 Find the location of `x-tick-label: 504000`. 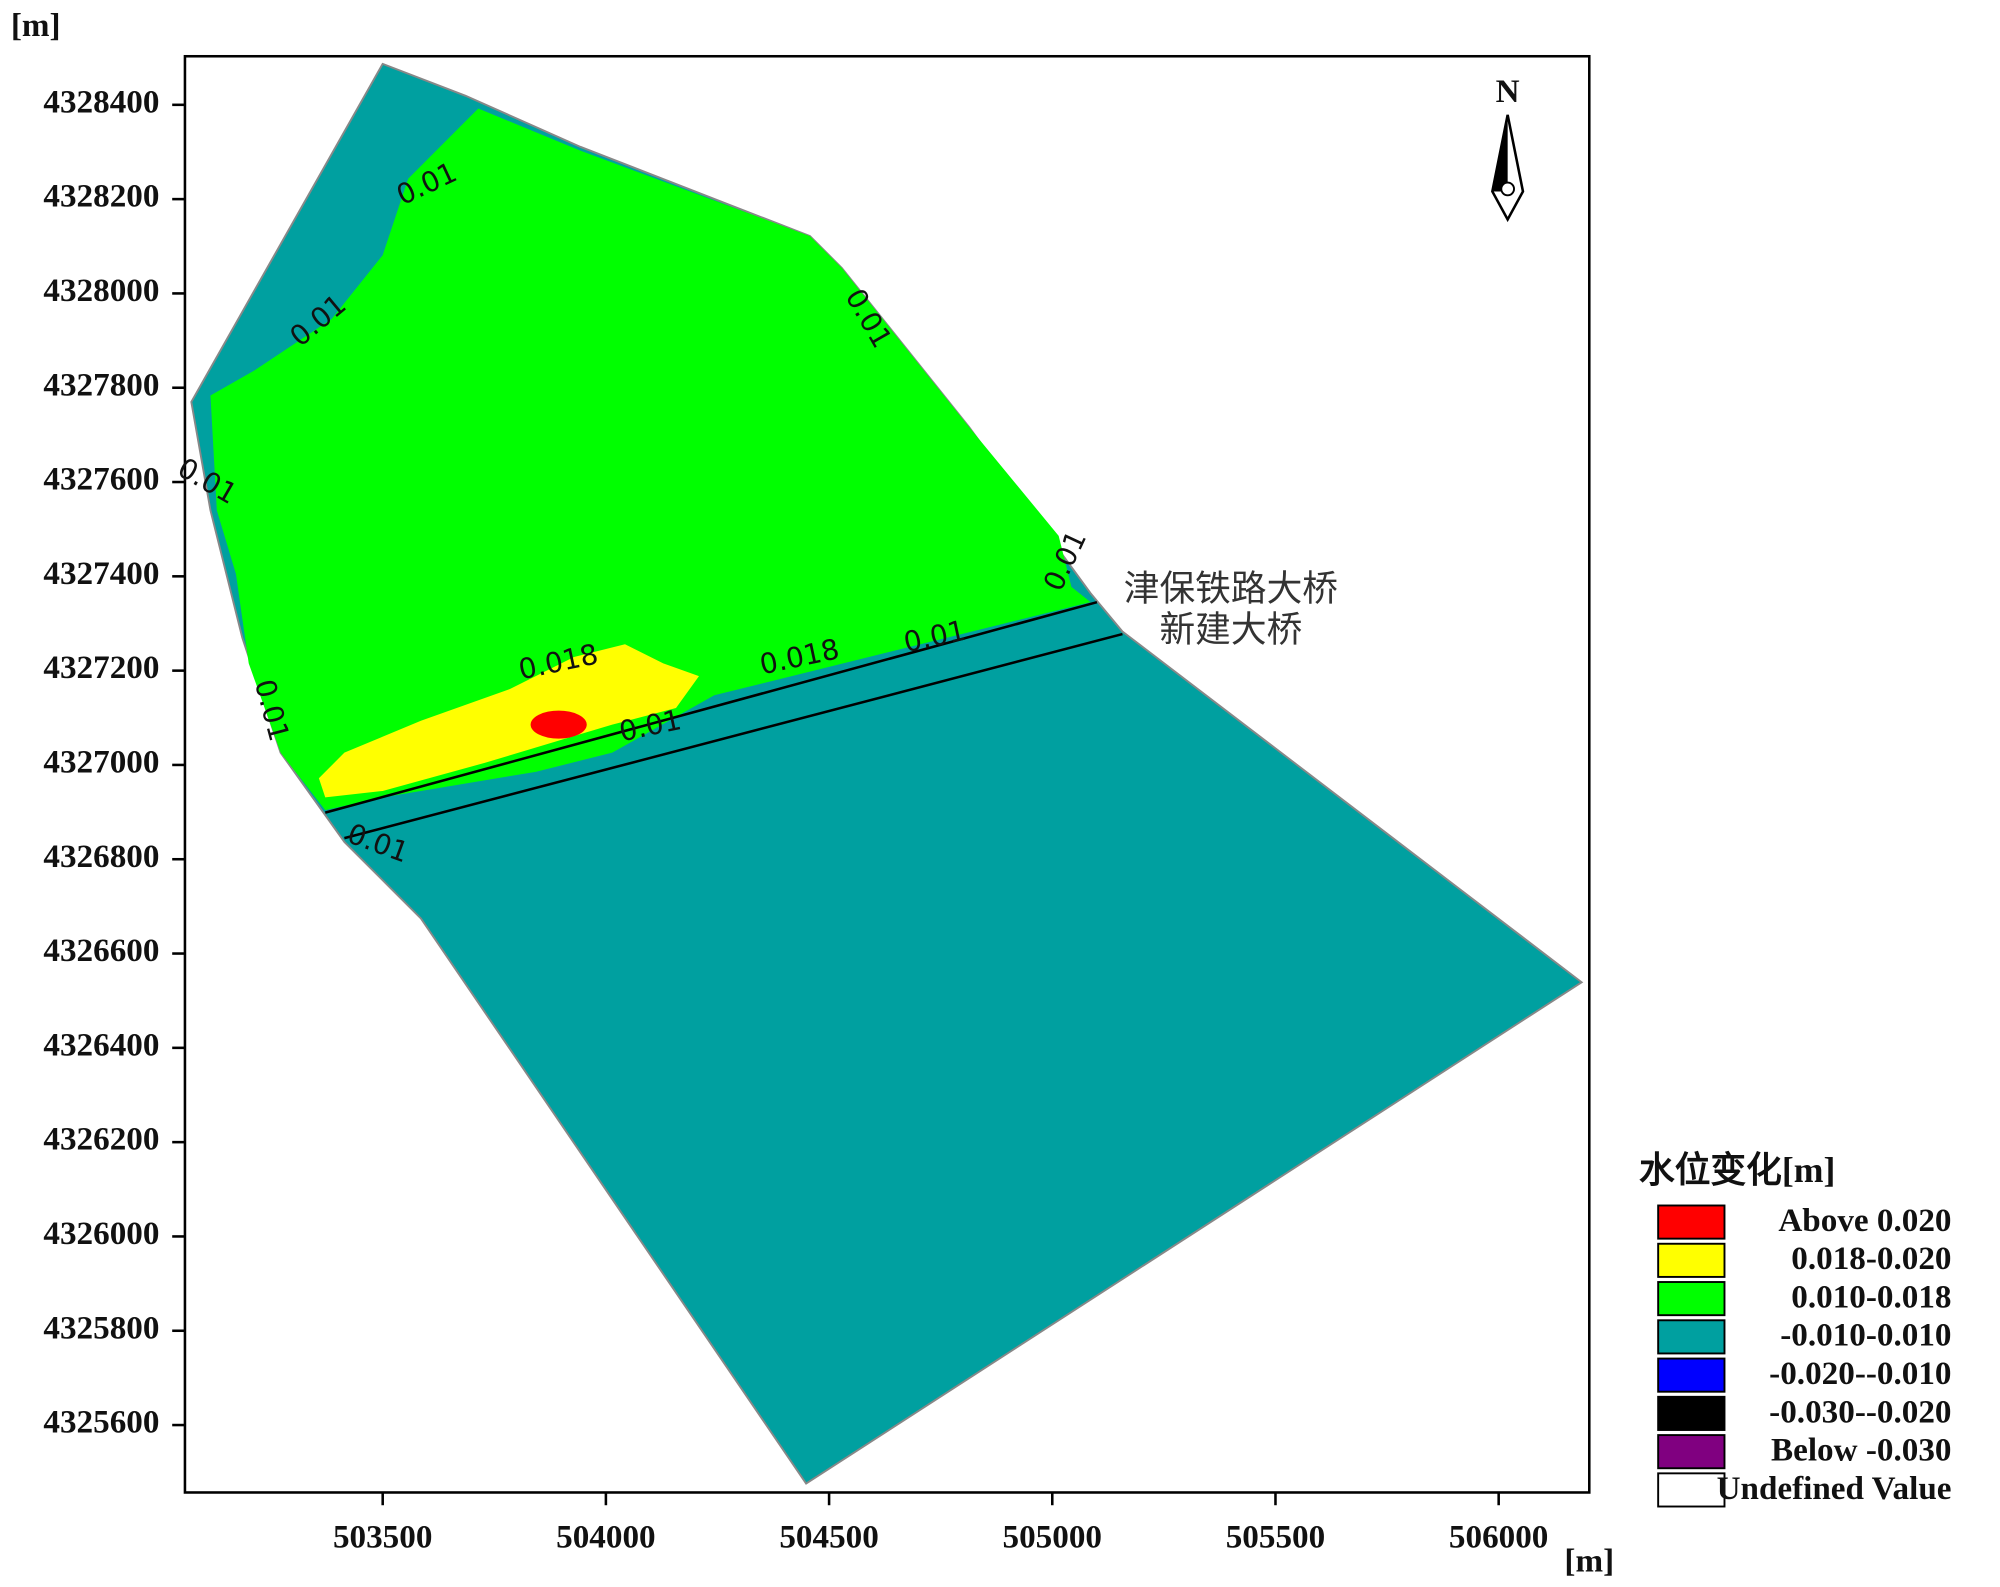

x-tick-label: 504000 is located at coordinates (605, 1536).